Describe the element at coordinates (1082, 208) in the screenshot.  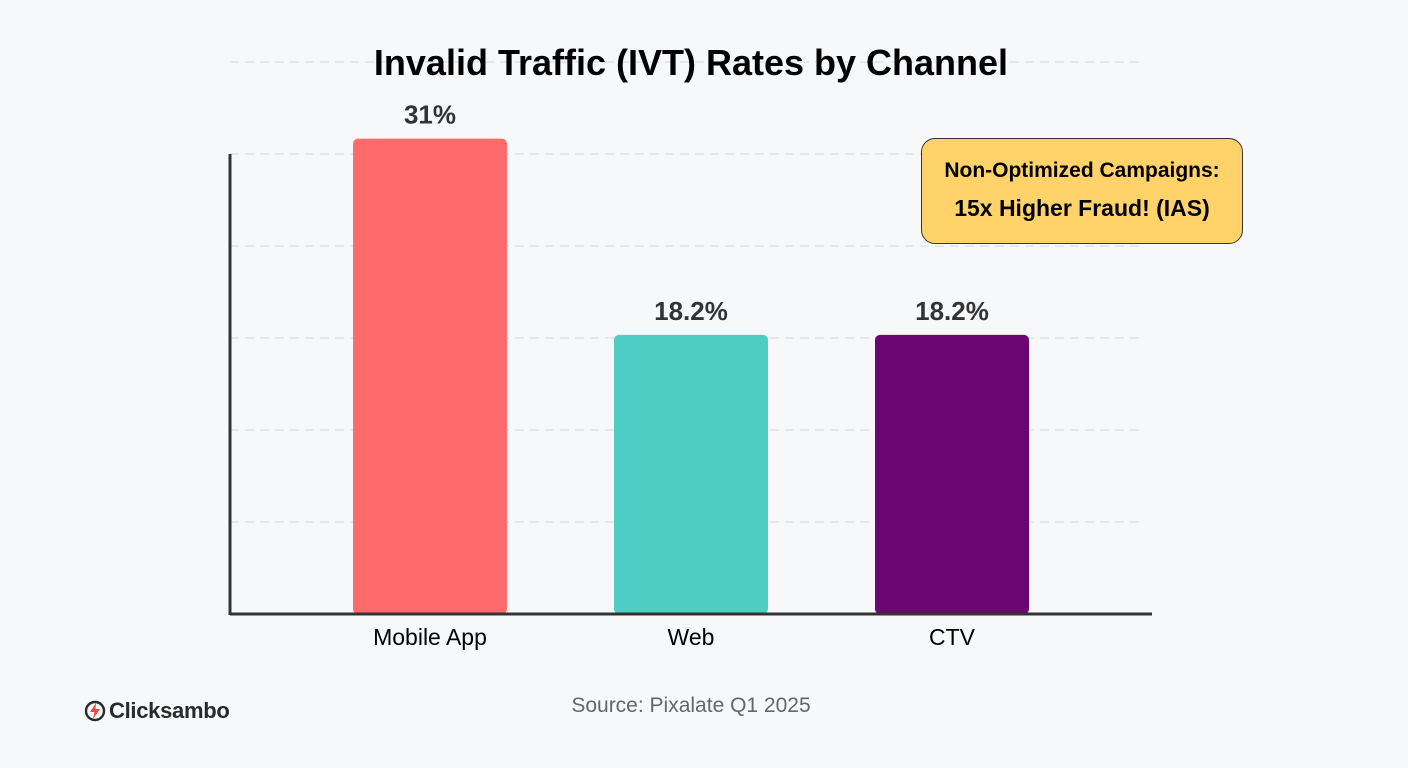
I see `annotation-line-2: 15x Higher Fraud! (IAS)` at that location.